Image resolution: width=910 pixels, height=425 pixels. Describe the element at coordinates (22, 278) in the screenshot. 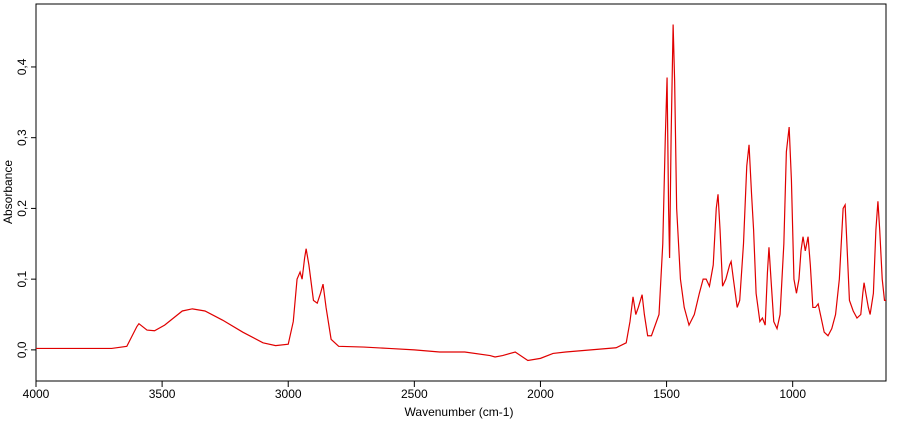

I see `y-tick-label: 0,1` at that location.